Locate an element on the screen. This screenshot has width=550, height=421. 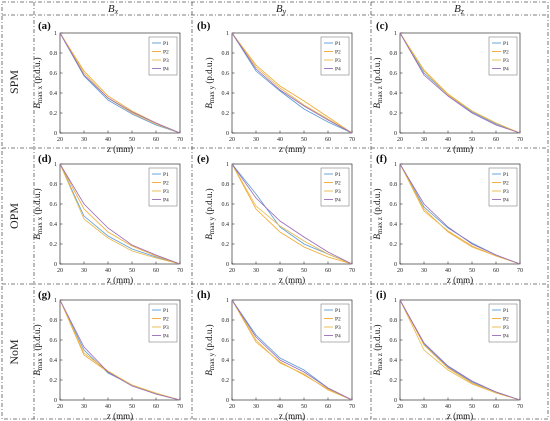
y-tick-label: 0.2 is located at coordinates (394, 245).